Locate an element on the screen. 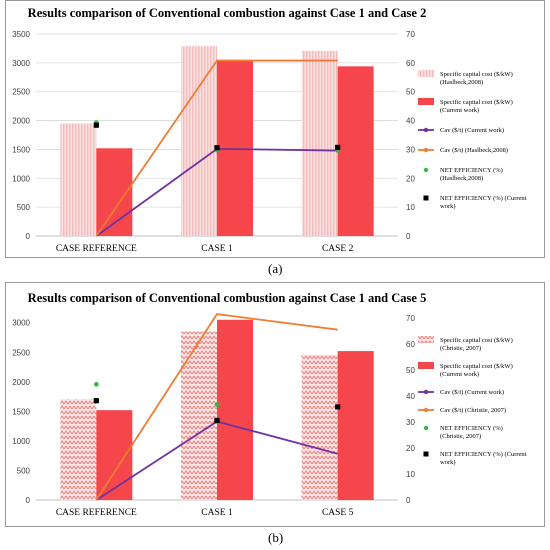  panel-label-b: (b) is located at coordinates (276, 537).